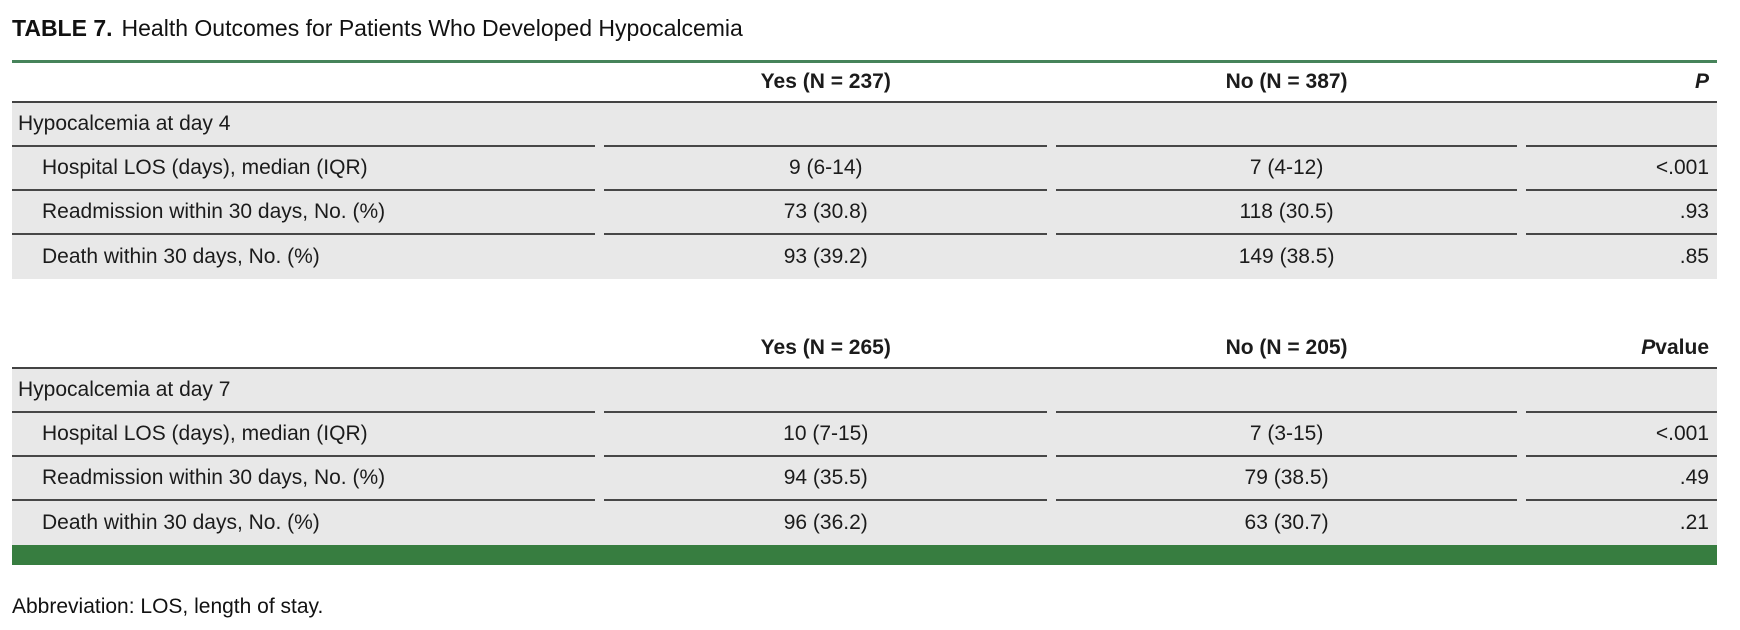 The width and height of the screenshot is (1740, 630). I want to click on cell-no: 79 (38.5), so click(1286, 479).